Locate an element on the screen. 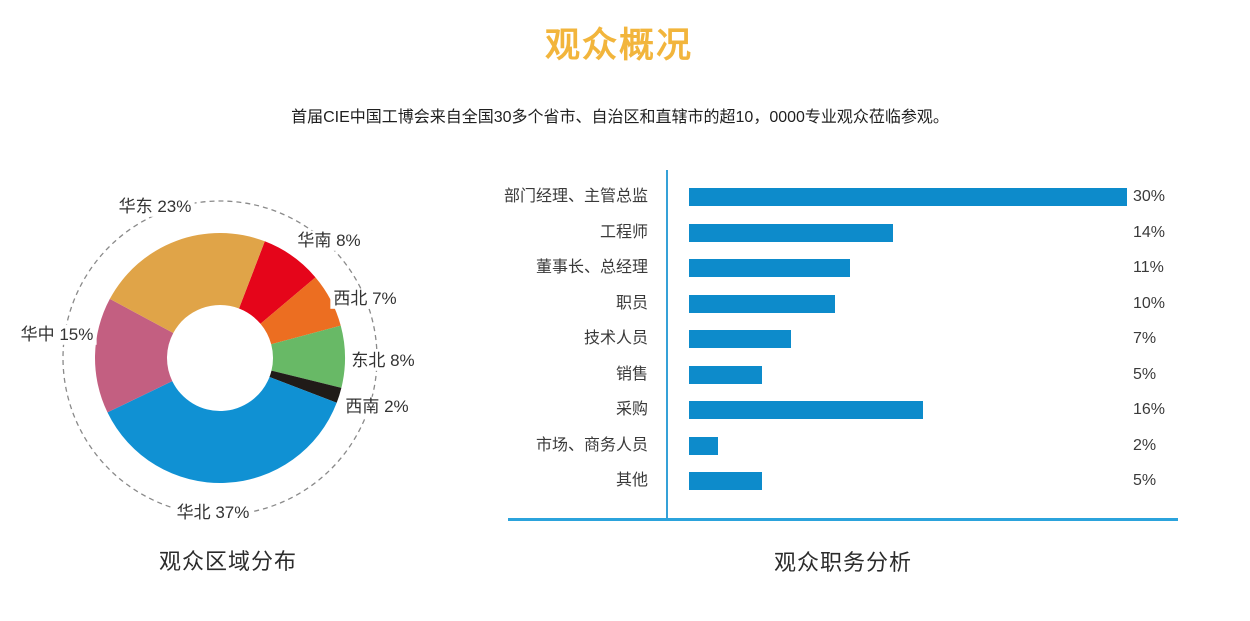 The width and height of the screenshot is (1250, 621). donut-label-华北: 华北 37% is located at coordinates (213, 513).